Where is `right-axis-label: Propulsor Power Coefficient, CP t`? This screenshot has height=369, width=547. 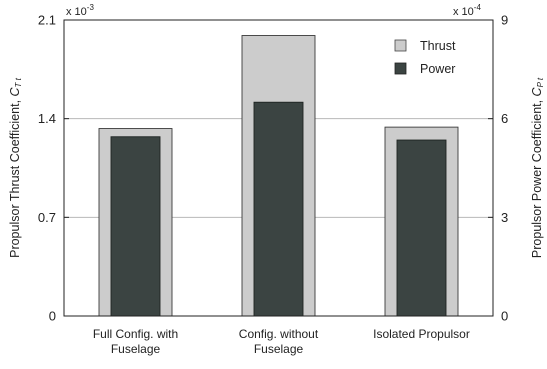
right-axis-label: Propulsor Power Coefficient, CP t is located at coordinates (537, 167).